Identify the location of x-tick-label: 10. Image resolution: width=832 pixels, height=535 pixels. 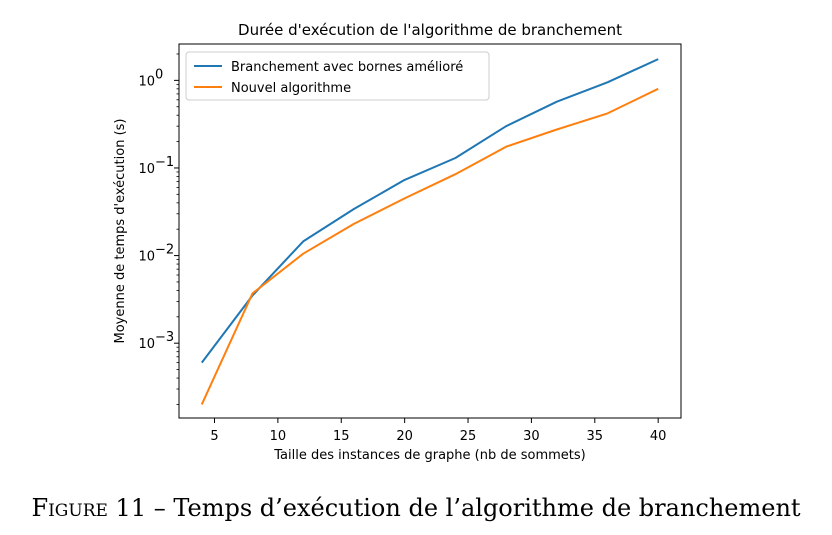
(278, 436).